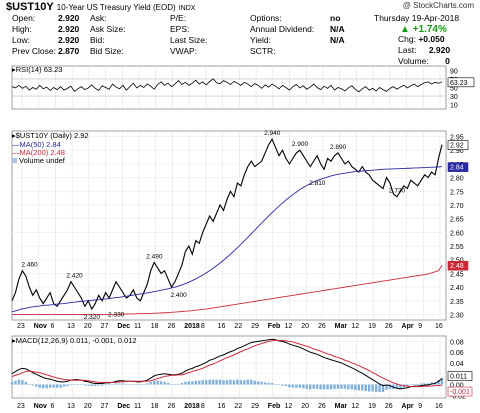 Image resolution: width=480 pixels, height=413 pixels. What do you see at coordinates (424, 61) in the screenshot?
I see `volume-row: Volume: 0` at bounding box center [424, 61].